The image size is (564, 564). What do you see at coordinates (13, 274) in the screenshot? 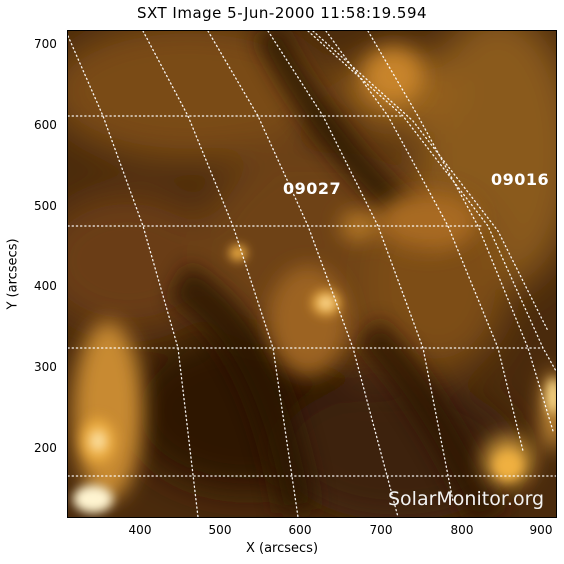
I see `y-axis-label: Y (arcsecs)` at bounding box center [13, 274].